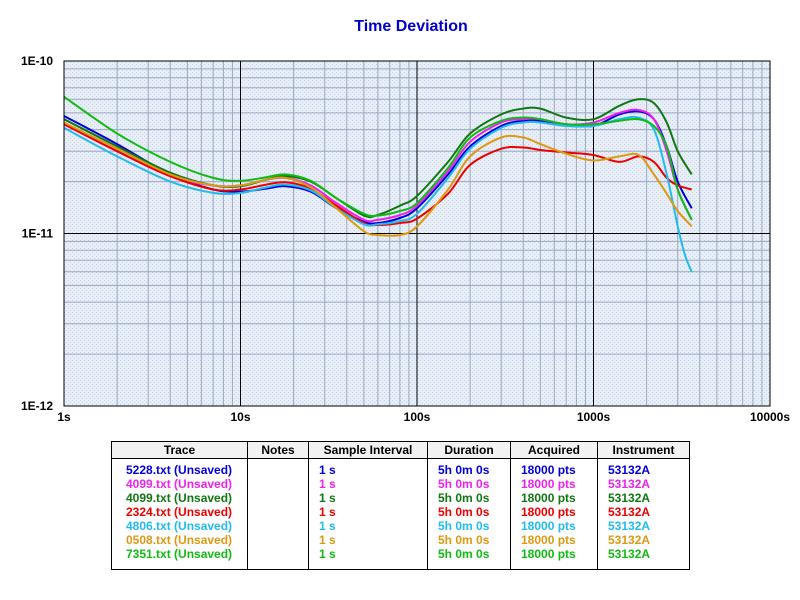 This screenshot has height=600, width=800. I want to click on x-tick-label: 1s, so click(64, 417).